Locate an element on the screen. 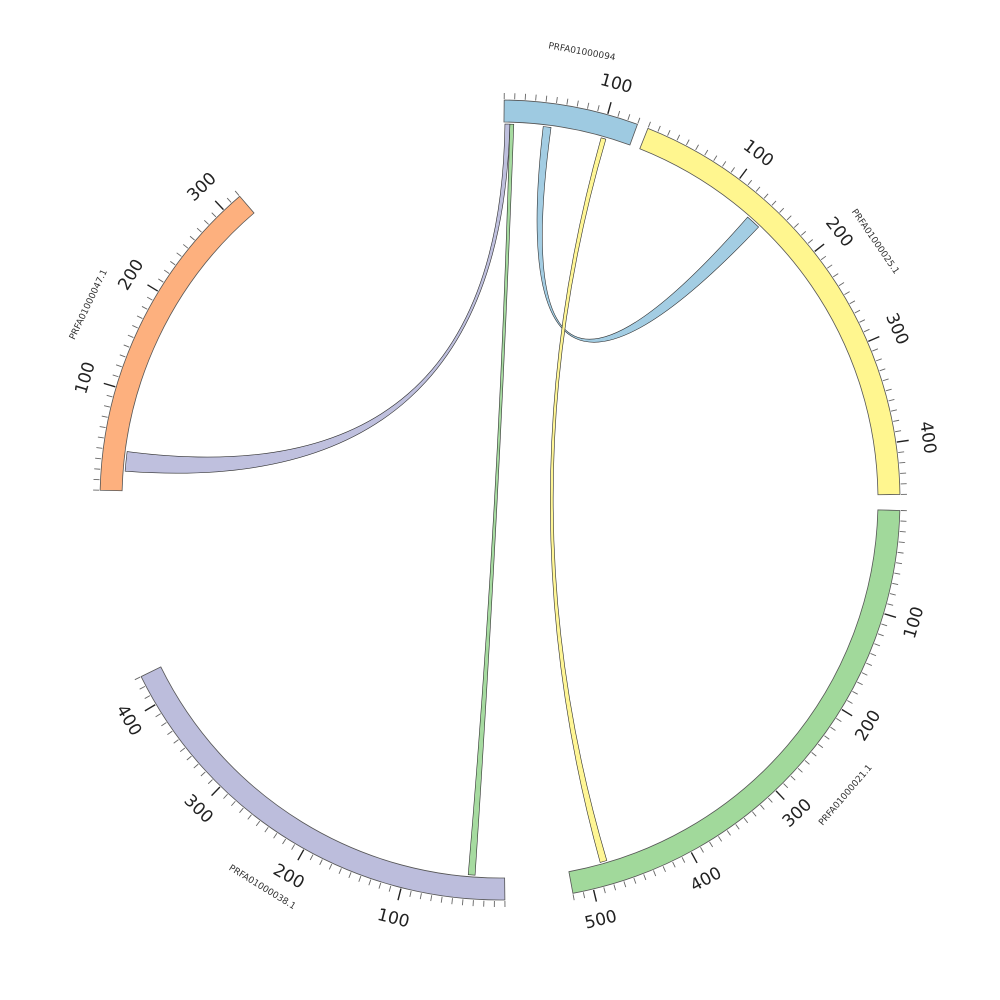 Image resolution: width=1000 pixels, height=1000 pixels. segment-label-PRFA01000047.1: PRFA01000047.1 is located at coordinates (89, 304).